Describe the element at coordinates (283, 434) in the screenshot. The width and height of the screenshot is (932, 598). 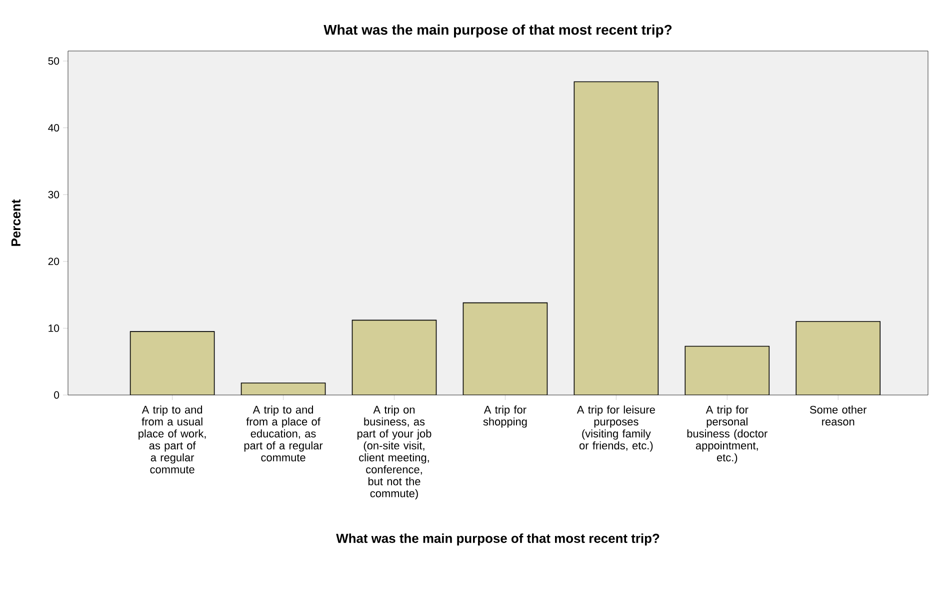
I see `x-tick-label: A trip to and from a place of education, as part of a regular commute` at that location.